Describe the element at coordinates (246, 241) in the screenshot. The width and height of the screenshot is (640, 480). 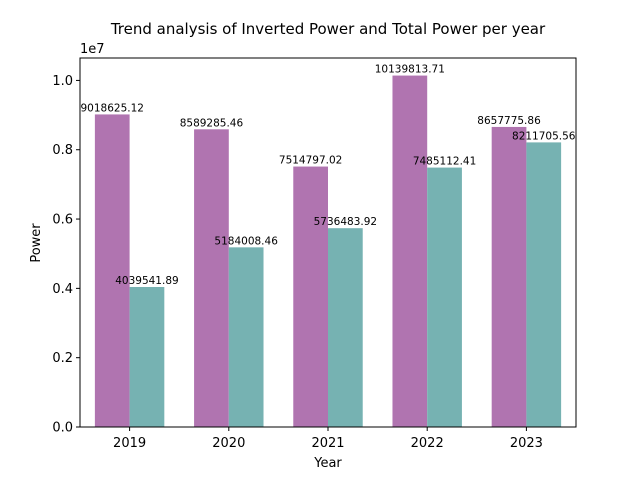
I see `data-label-series2-2020: 5184008.46` at that location.